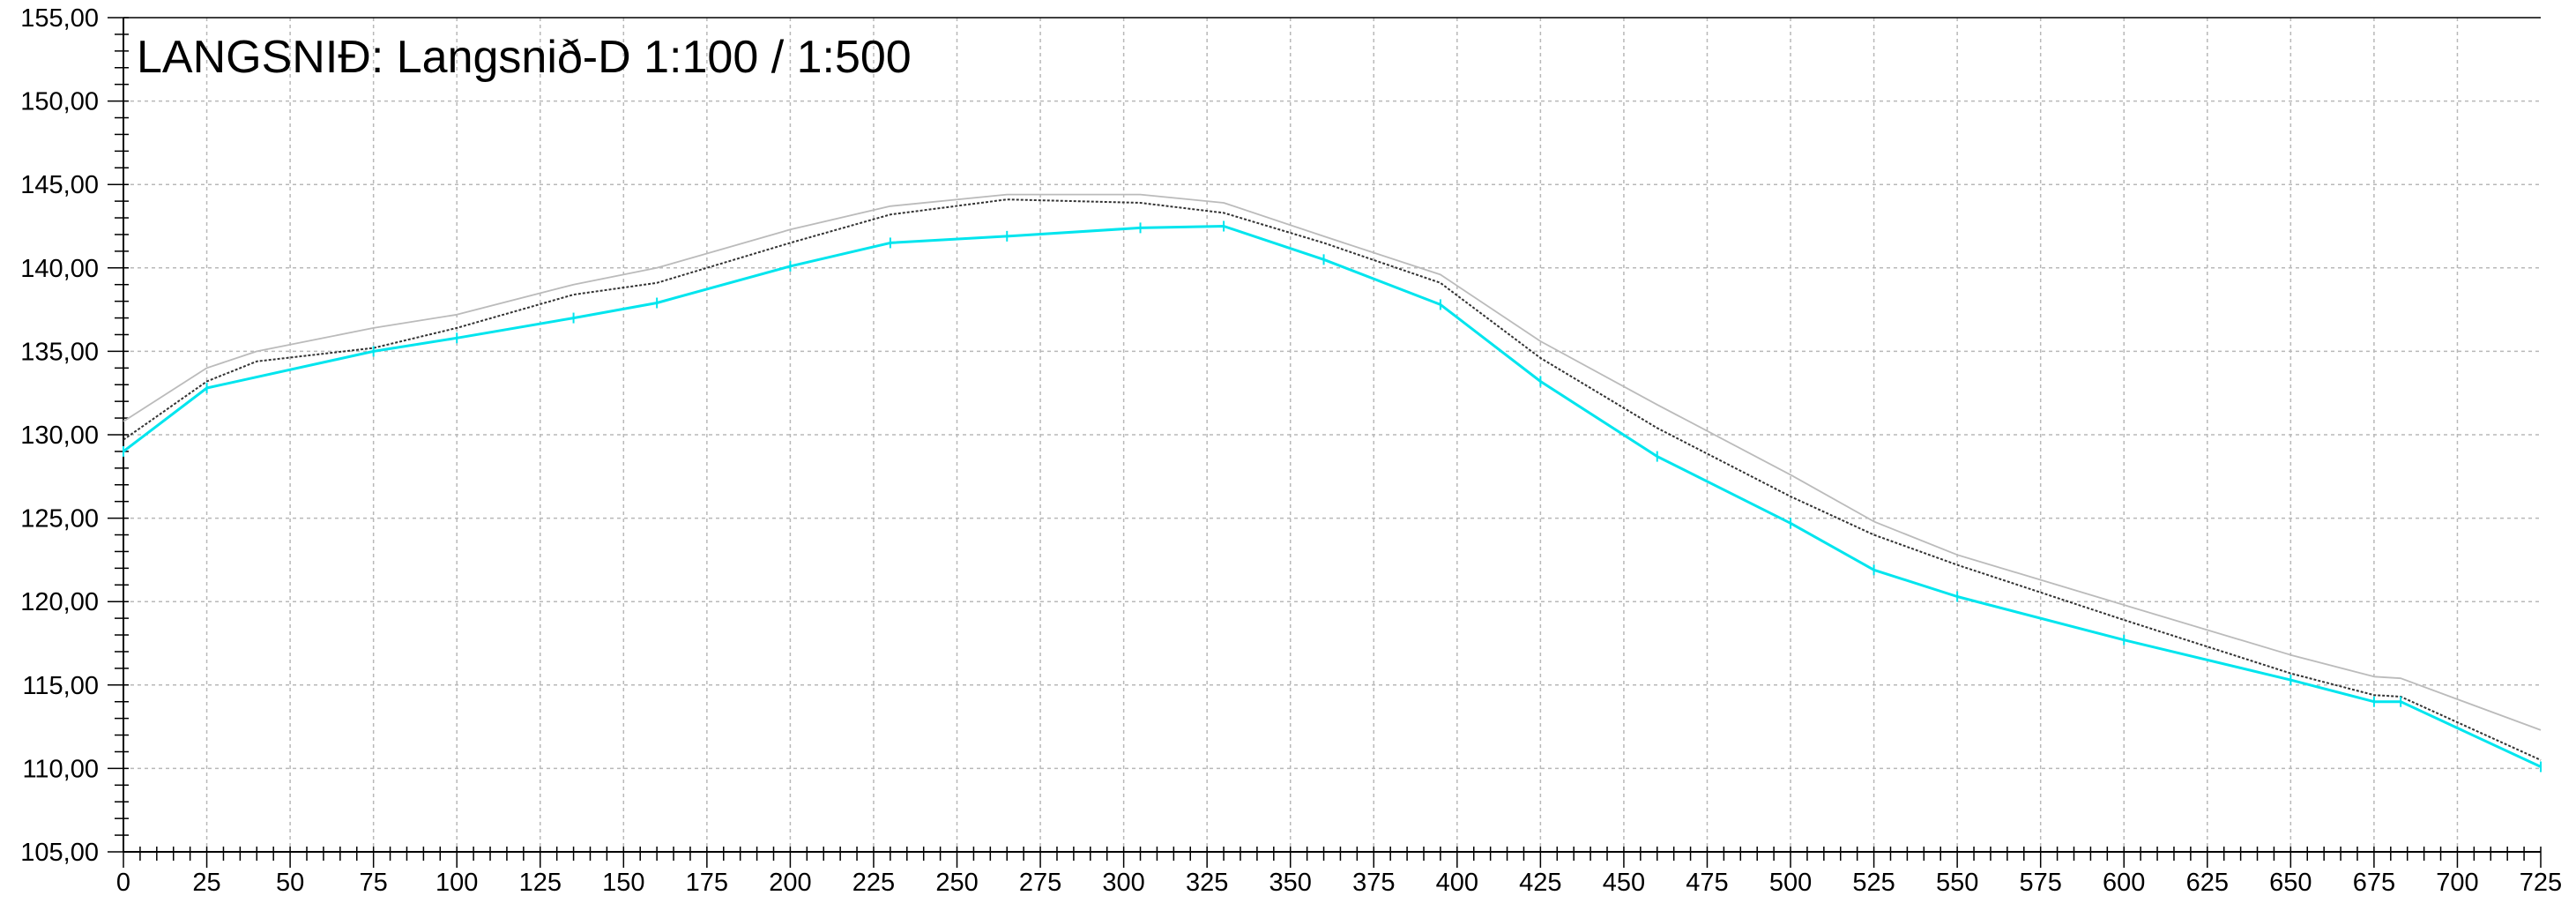 This screenshot has height=903, width=2576. Describe the element at coordinates (60, 519) in the screenshot. I see `y-tick-label: 125,00` at that location.